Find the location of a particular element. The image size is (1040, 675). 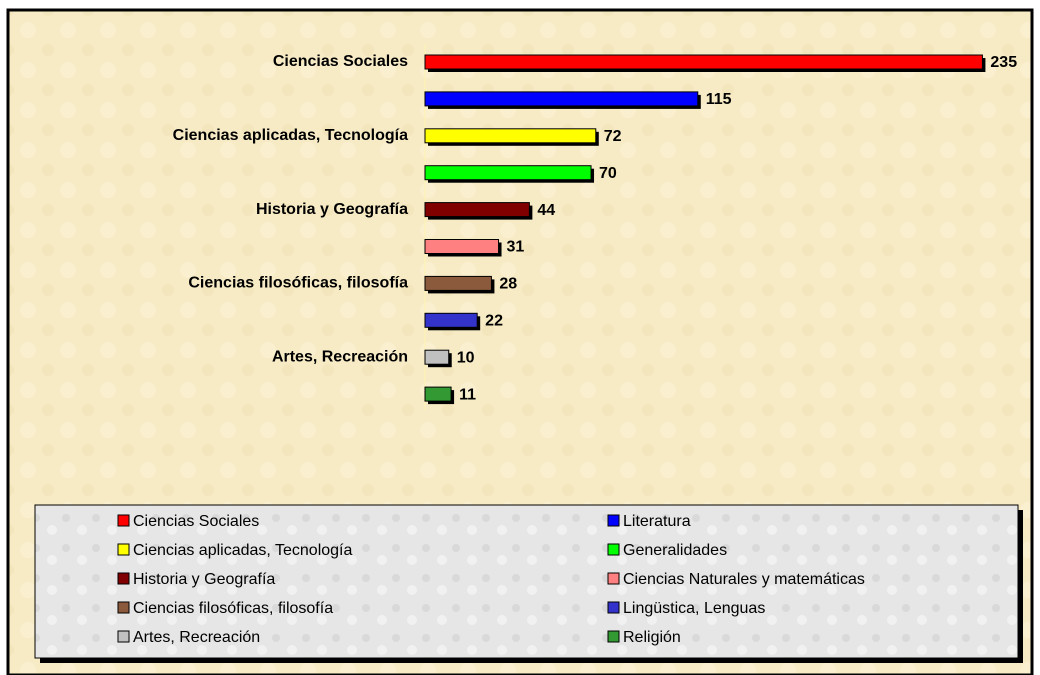

legend-label: Historia y Geografía is located at coordinates (204, 579).